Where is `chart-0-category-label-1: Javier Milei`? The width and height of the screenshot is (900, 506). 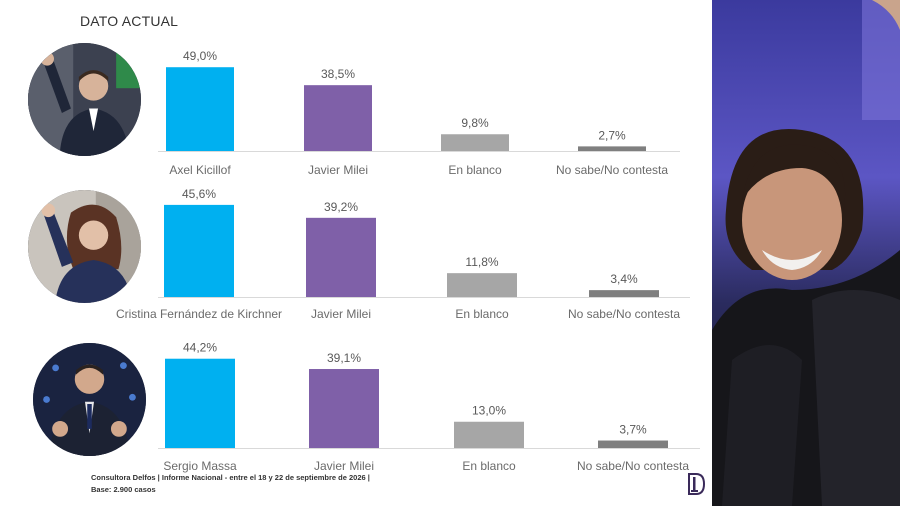 chart-0-category-label-1: Javier Milei is located at coordinates (338, 170).